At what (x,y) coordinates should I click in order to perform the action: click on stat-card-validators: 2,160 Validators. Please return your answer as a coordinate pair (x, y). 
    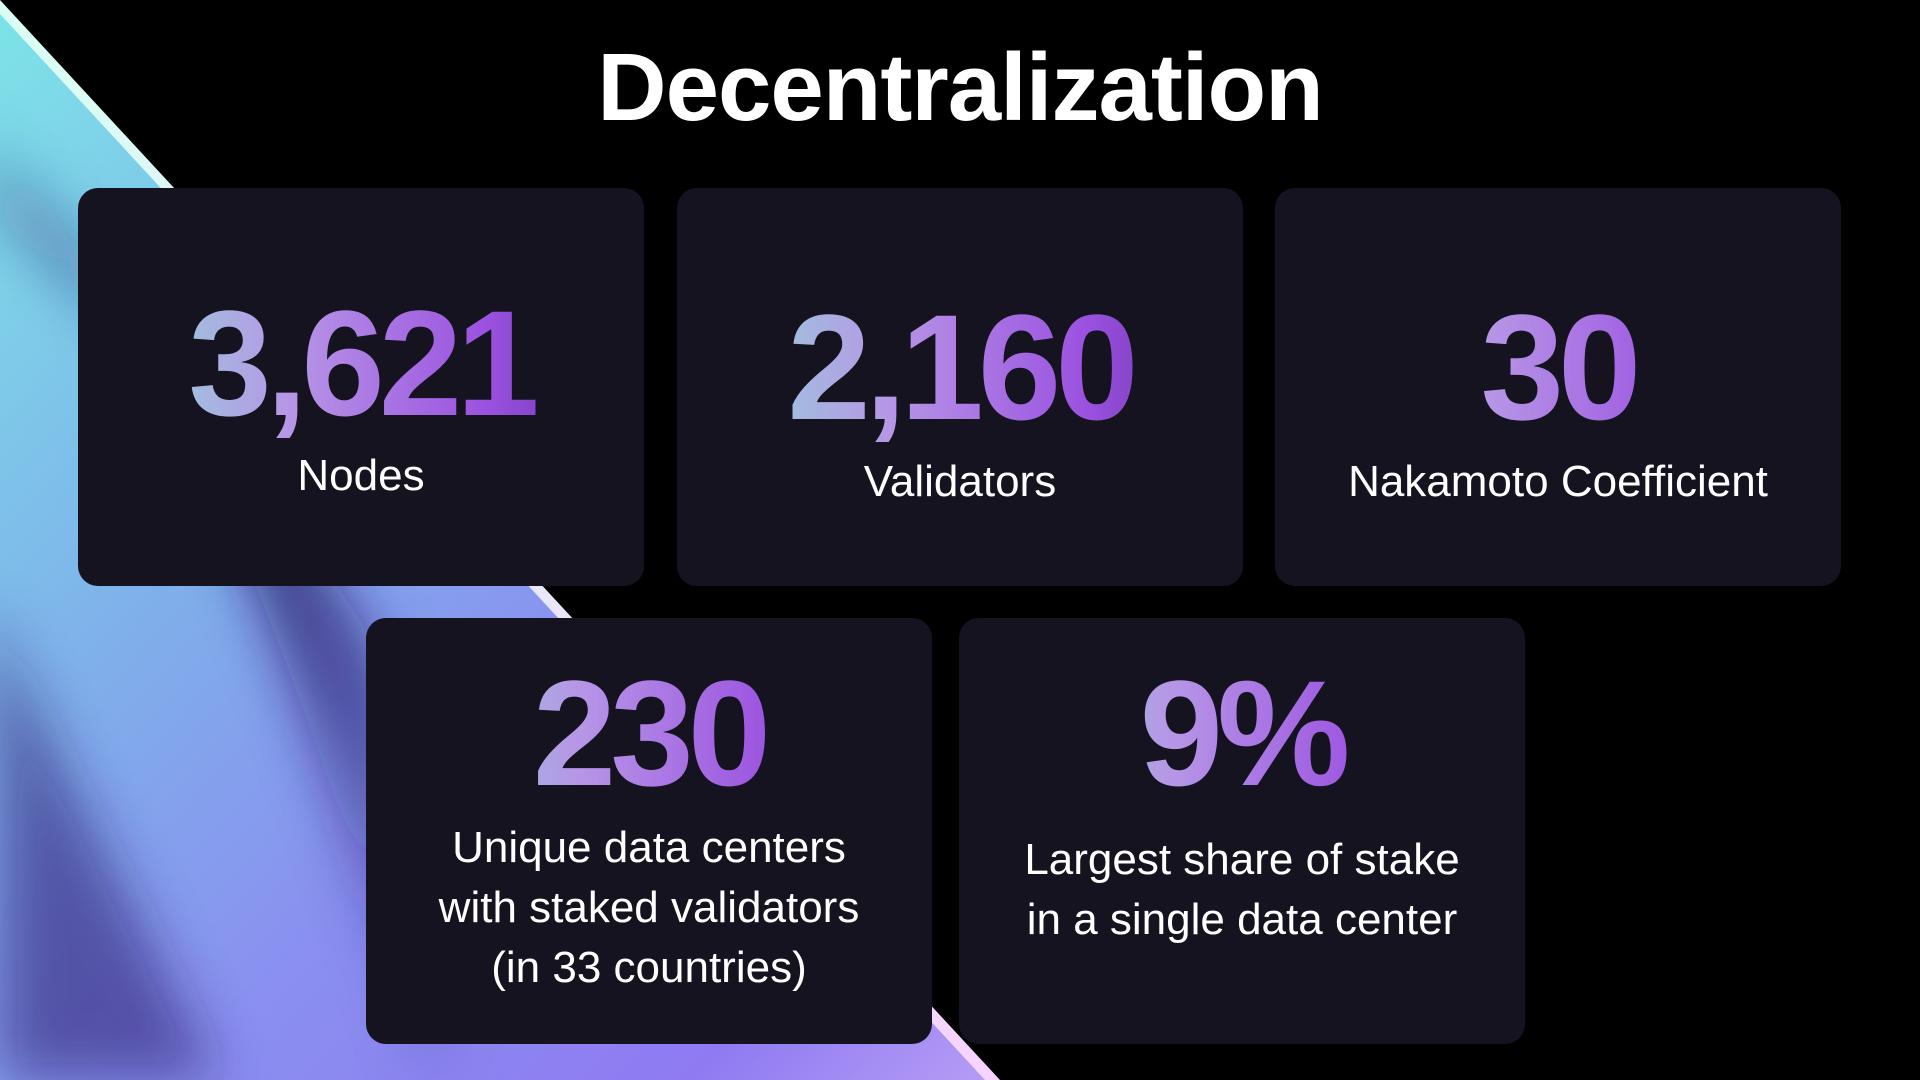
    Looking at the image, I should click on (960, 387).